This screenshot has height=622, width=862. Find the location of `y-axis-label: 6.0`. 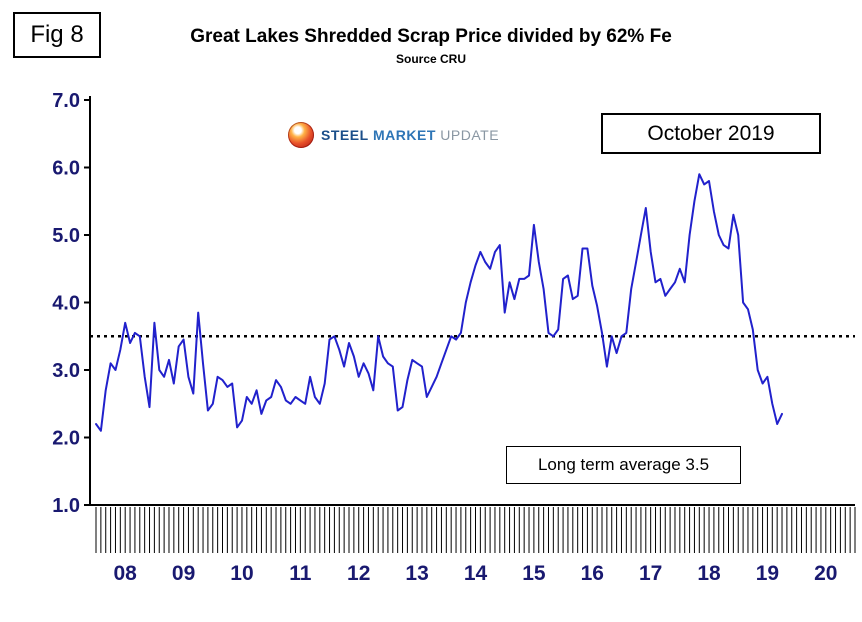

y-axis-label: 6.0 is located at coordinates (66, 169).